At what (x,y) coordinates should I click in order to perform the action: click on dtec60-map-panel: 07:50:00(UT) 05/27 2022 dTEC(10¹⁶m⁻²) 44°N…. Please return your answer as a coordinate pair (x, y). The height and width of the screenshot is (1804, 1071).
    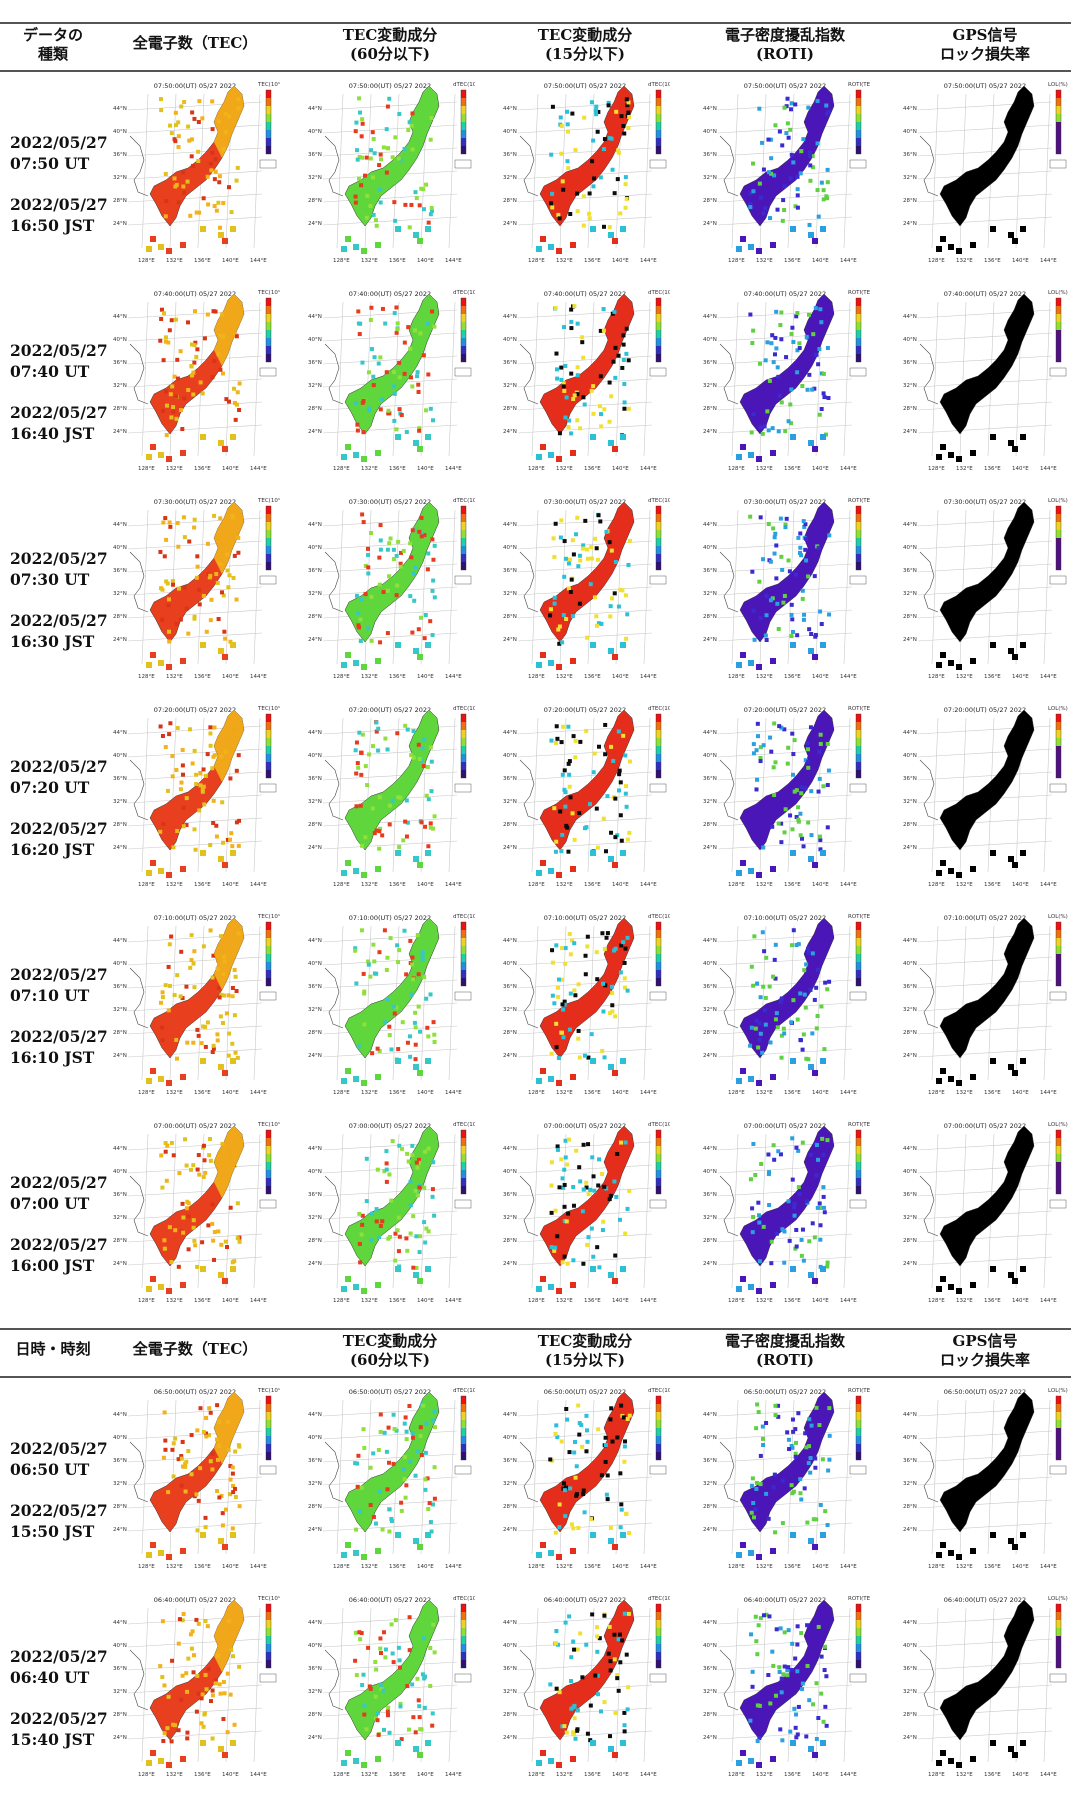
    Looking at the image, I should click on (390, 171).